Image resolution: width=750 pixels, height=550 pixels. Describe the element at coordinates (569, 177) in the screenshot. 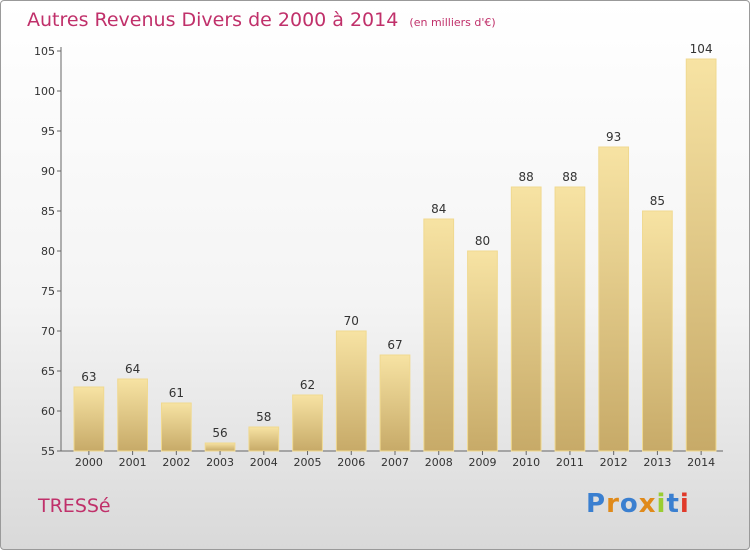

I see `data-label-2011: 88` at that location.